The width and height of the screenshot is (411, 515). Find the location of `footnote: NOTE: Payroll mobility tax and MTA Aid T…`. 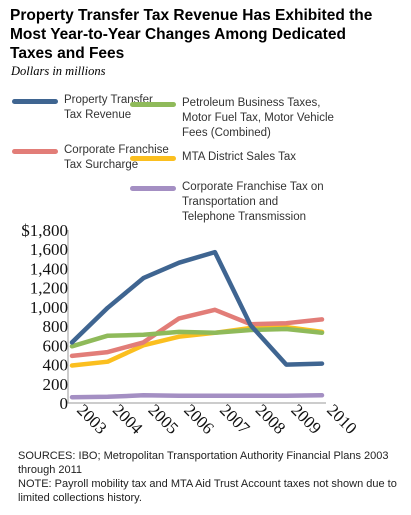

footnote: NOTE: Payroll mobility tax and MTA Aid T… is located at coordinates (207, 491).